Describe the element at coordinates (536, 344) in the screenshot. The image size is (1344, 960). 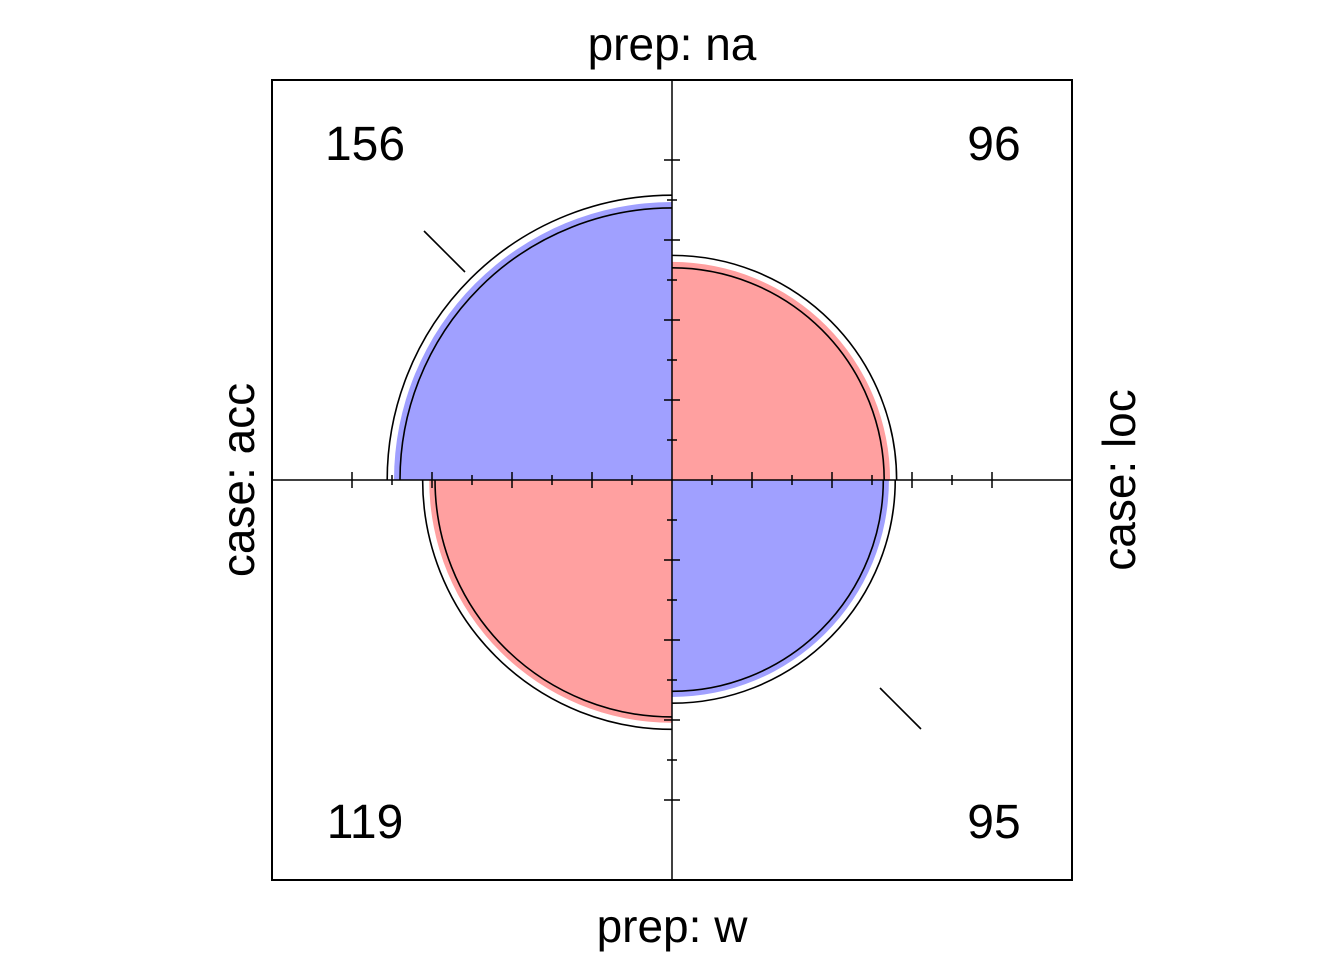
I see `ring-top-left-inner` at that location.